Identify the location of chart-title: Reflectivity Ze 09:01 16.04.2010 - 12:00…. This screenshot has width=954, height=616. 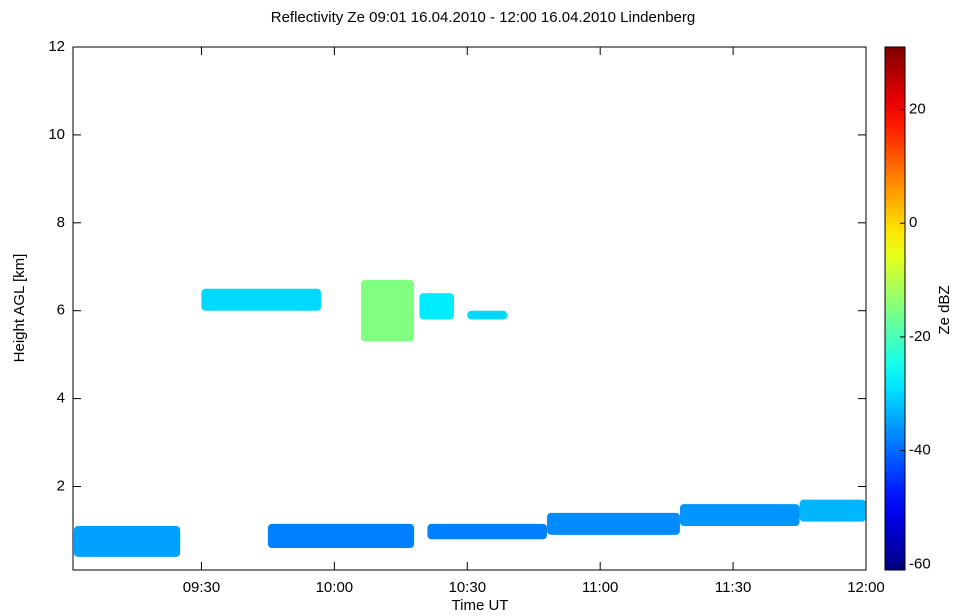
(483, 17).